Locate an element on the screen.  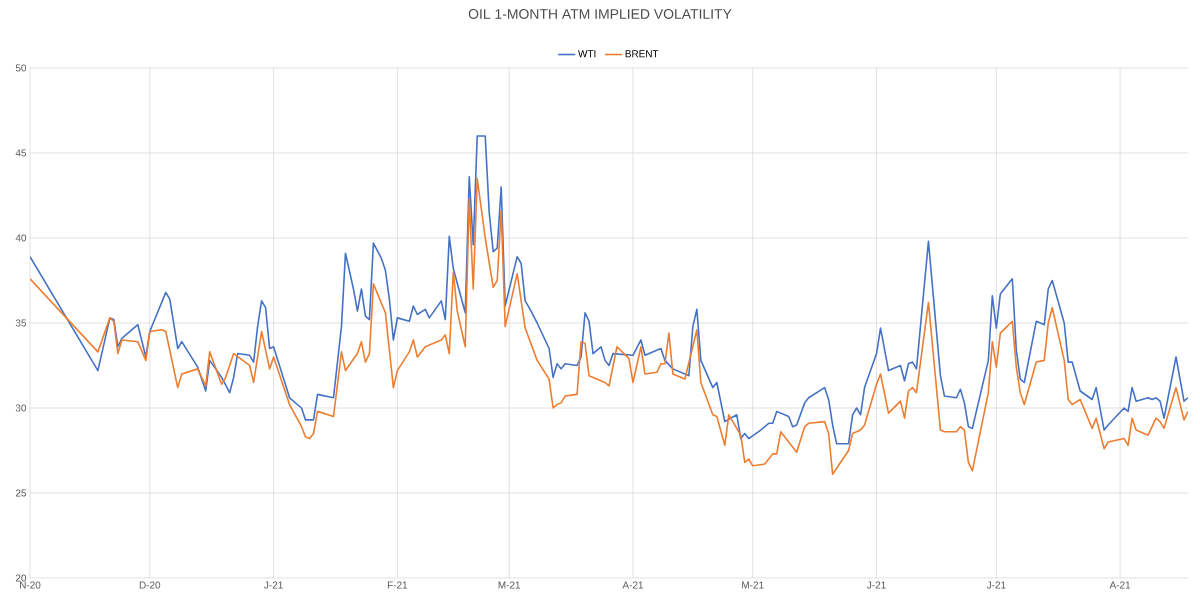
y-tick-label: 30 is located at coordinates (21, 408).